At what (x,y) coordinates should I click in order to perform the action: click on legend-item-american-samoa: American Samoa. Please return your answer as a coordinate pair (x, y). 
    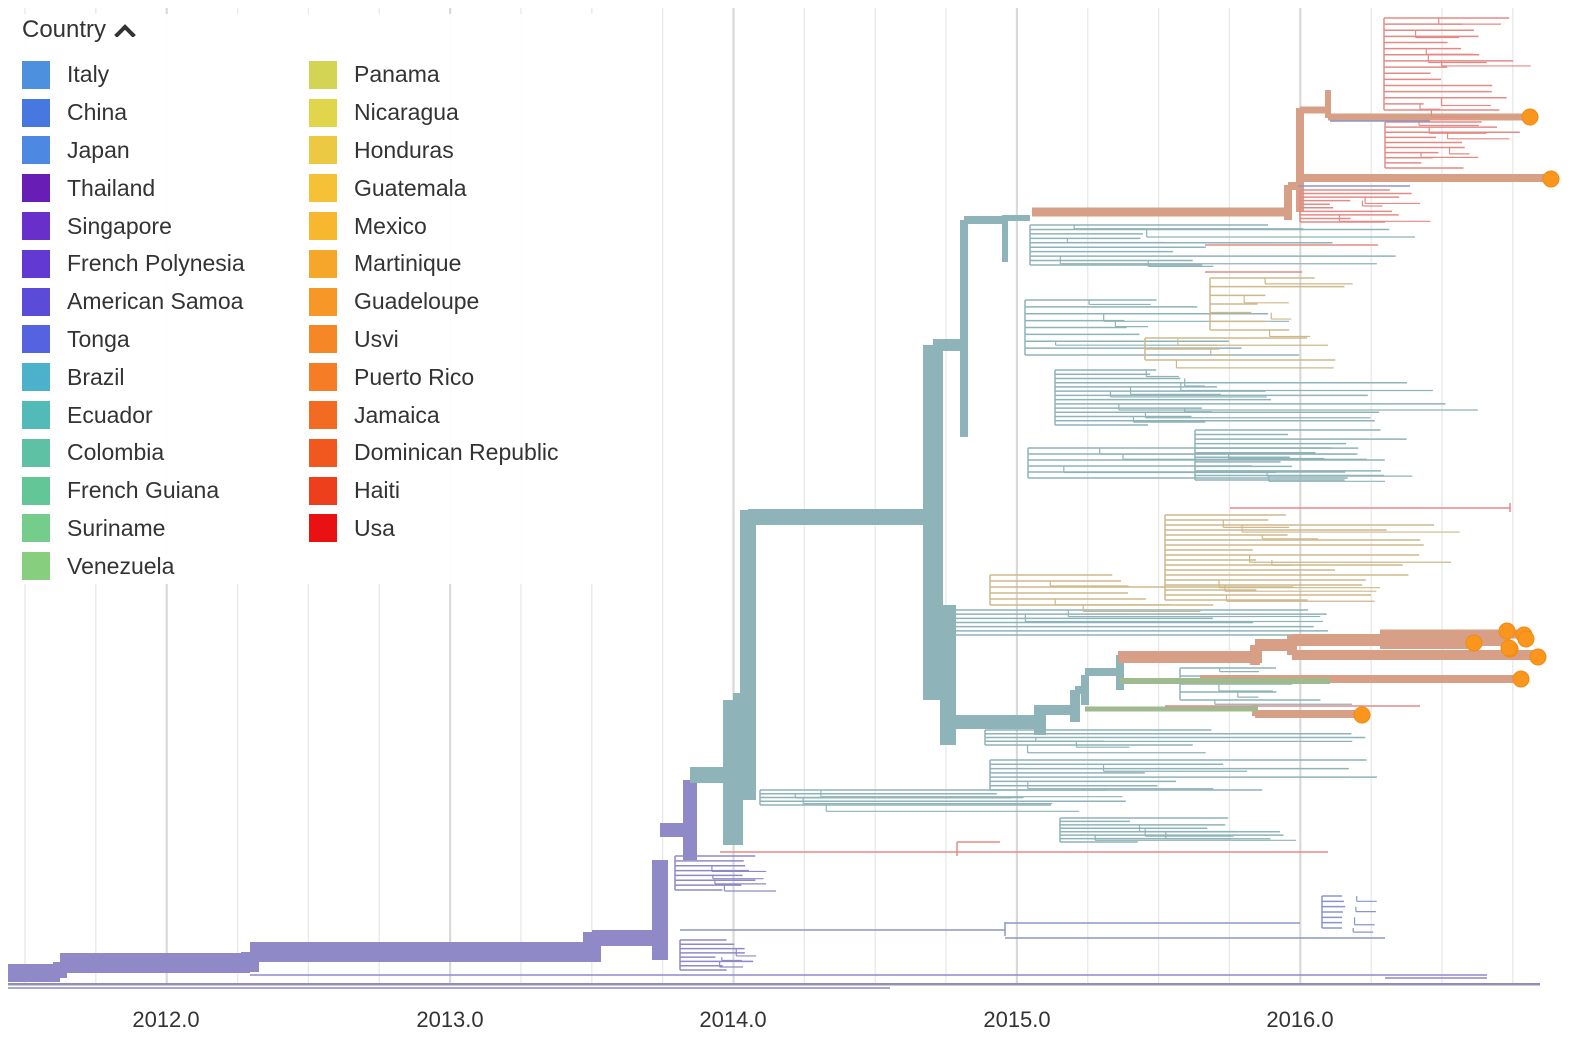
    Looking at the image, I should click on (133, 302).